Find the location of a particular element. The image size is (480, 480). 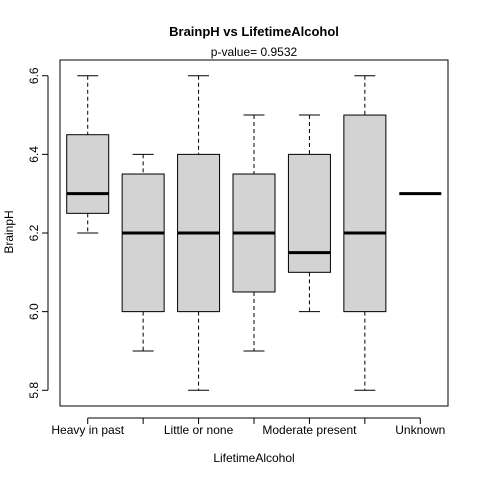

y-axis-label: BrainpH is located at coordinates (9, 231).